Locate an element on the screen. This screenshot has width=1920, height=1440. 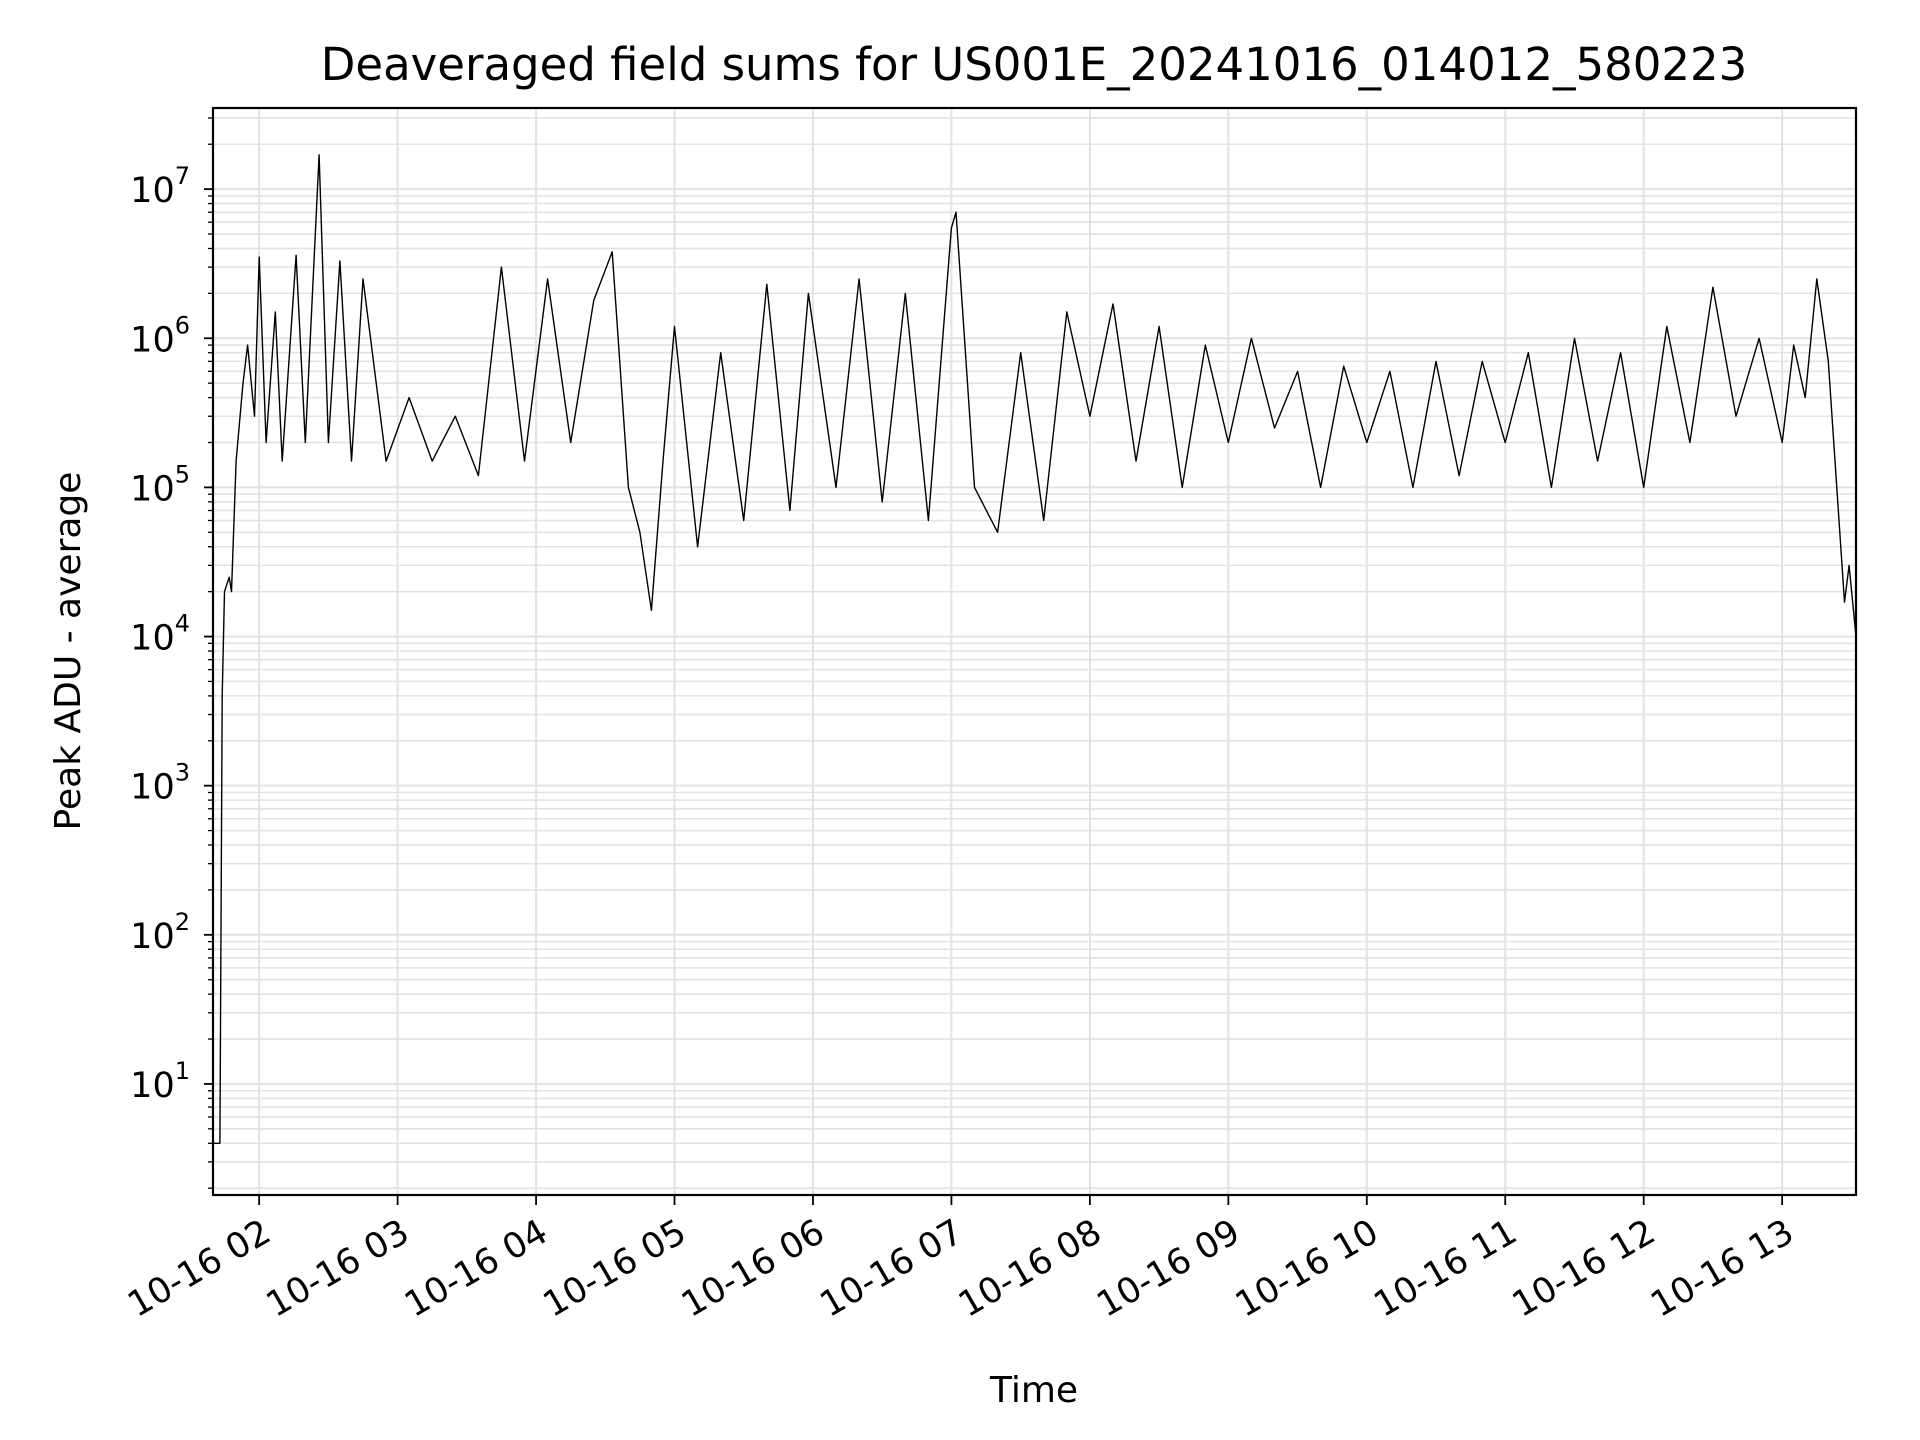
y-tick-label: 10² is located at coordinates (160, 932).